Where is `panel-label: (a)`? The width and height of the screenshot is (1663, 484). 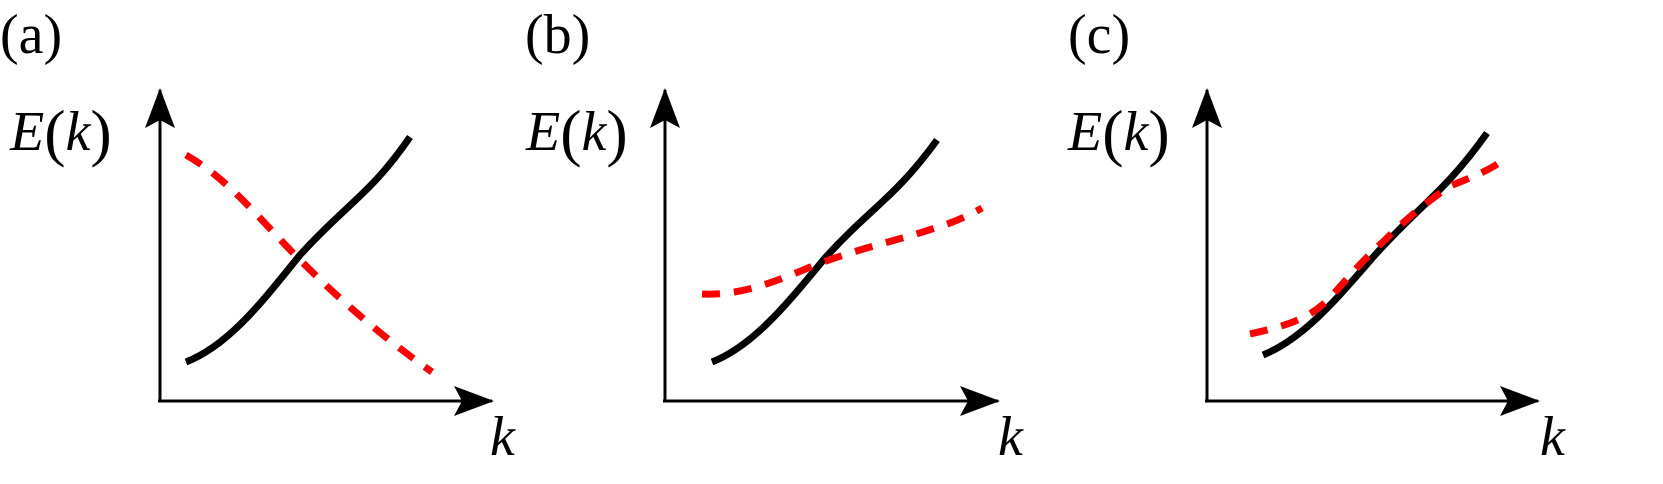
panel-label: (a) is located at coordinates (31, 35).